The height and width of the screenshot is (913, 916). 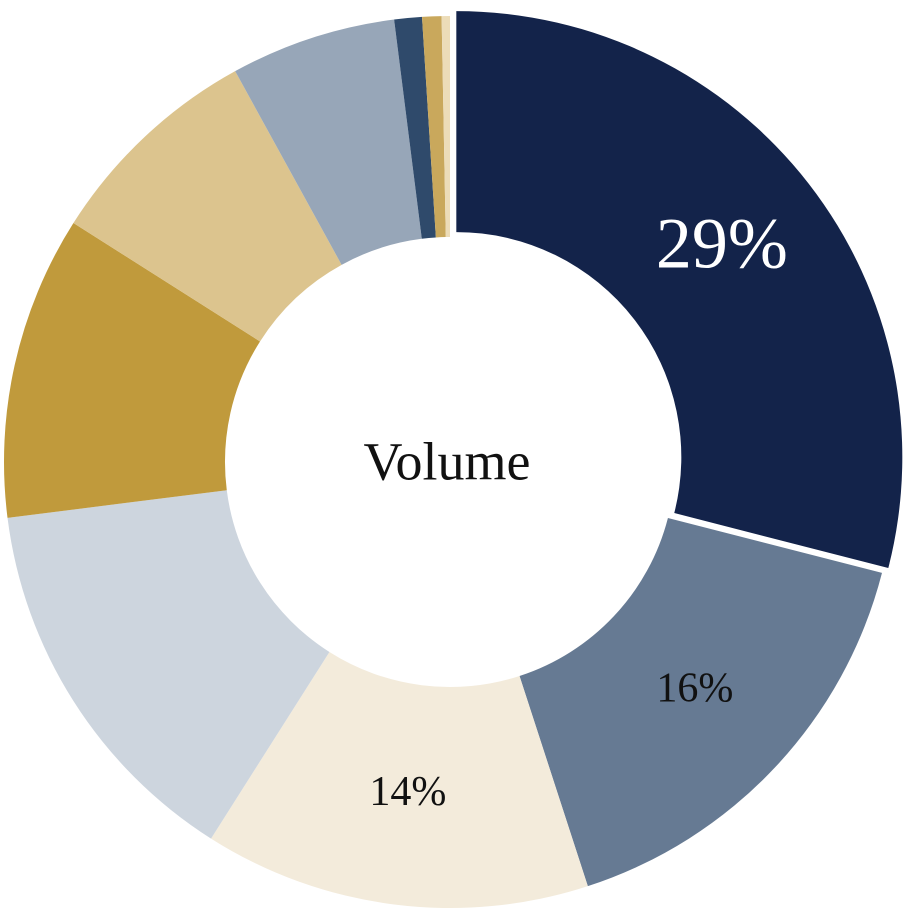 I want to click on slice-label: 29%, so click(x=722, y=244).